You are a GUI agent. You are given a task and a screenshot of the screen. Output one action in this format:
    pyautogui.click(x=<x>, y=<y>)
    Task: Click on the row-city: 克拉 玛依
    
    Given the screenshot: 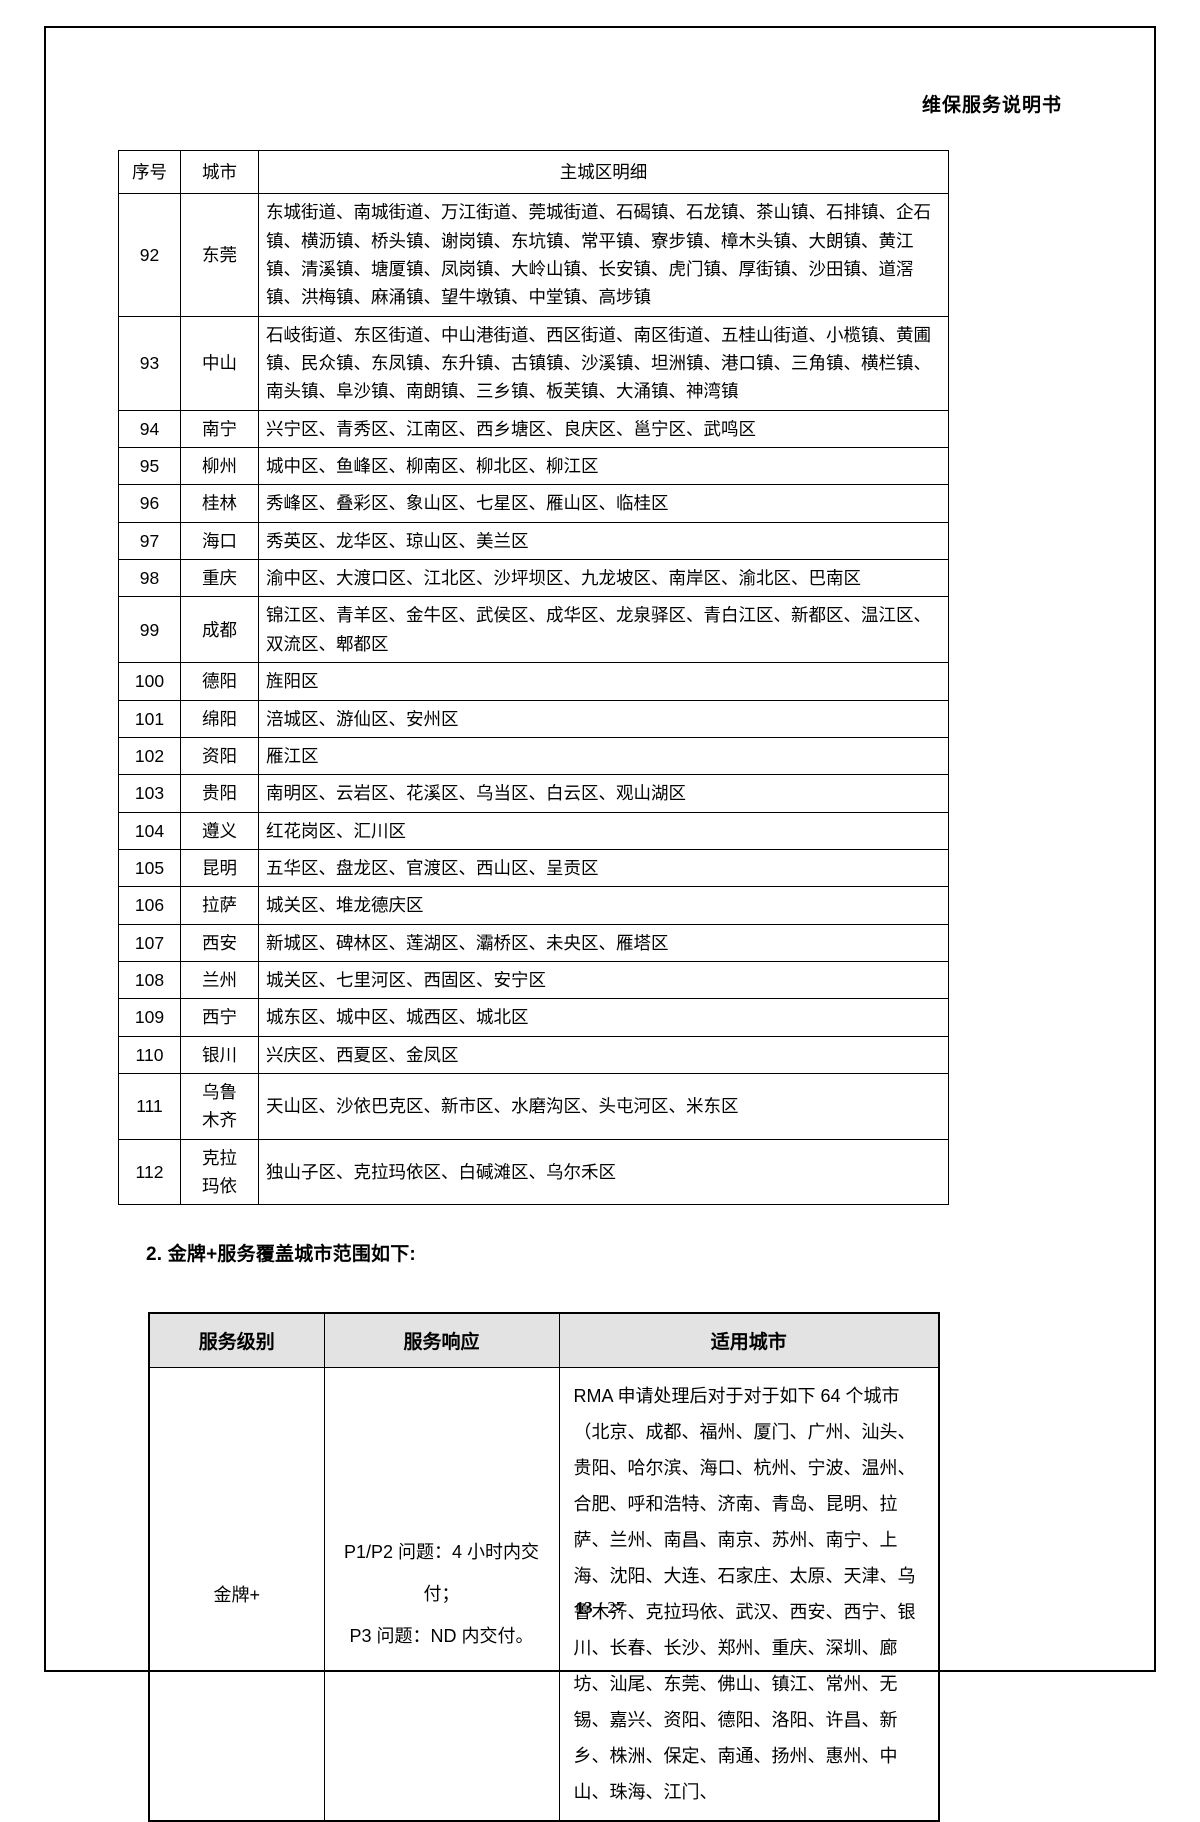 What is the action you would take?
    pyautogui.click(x=219, y=1172)
    